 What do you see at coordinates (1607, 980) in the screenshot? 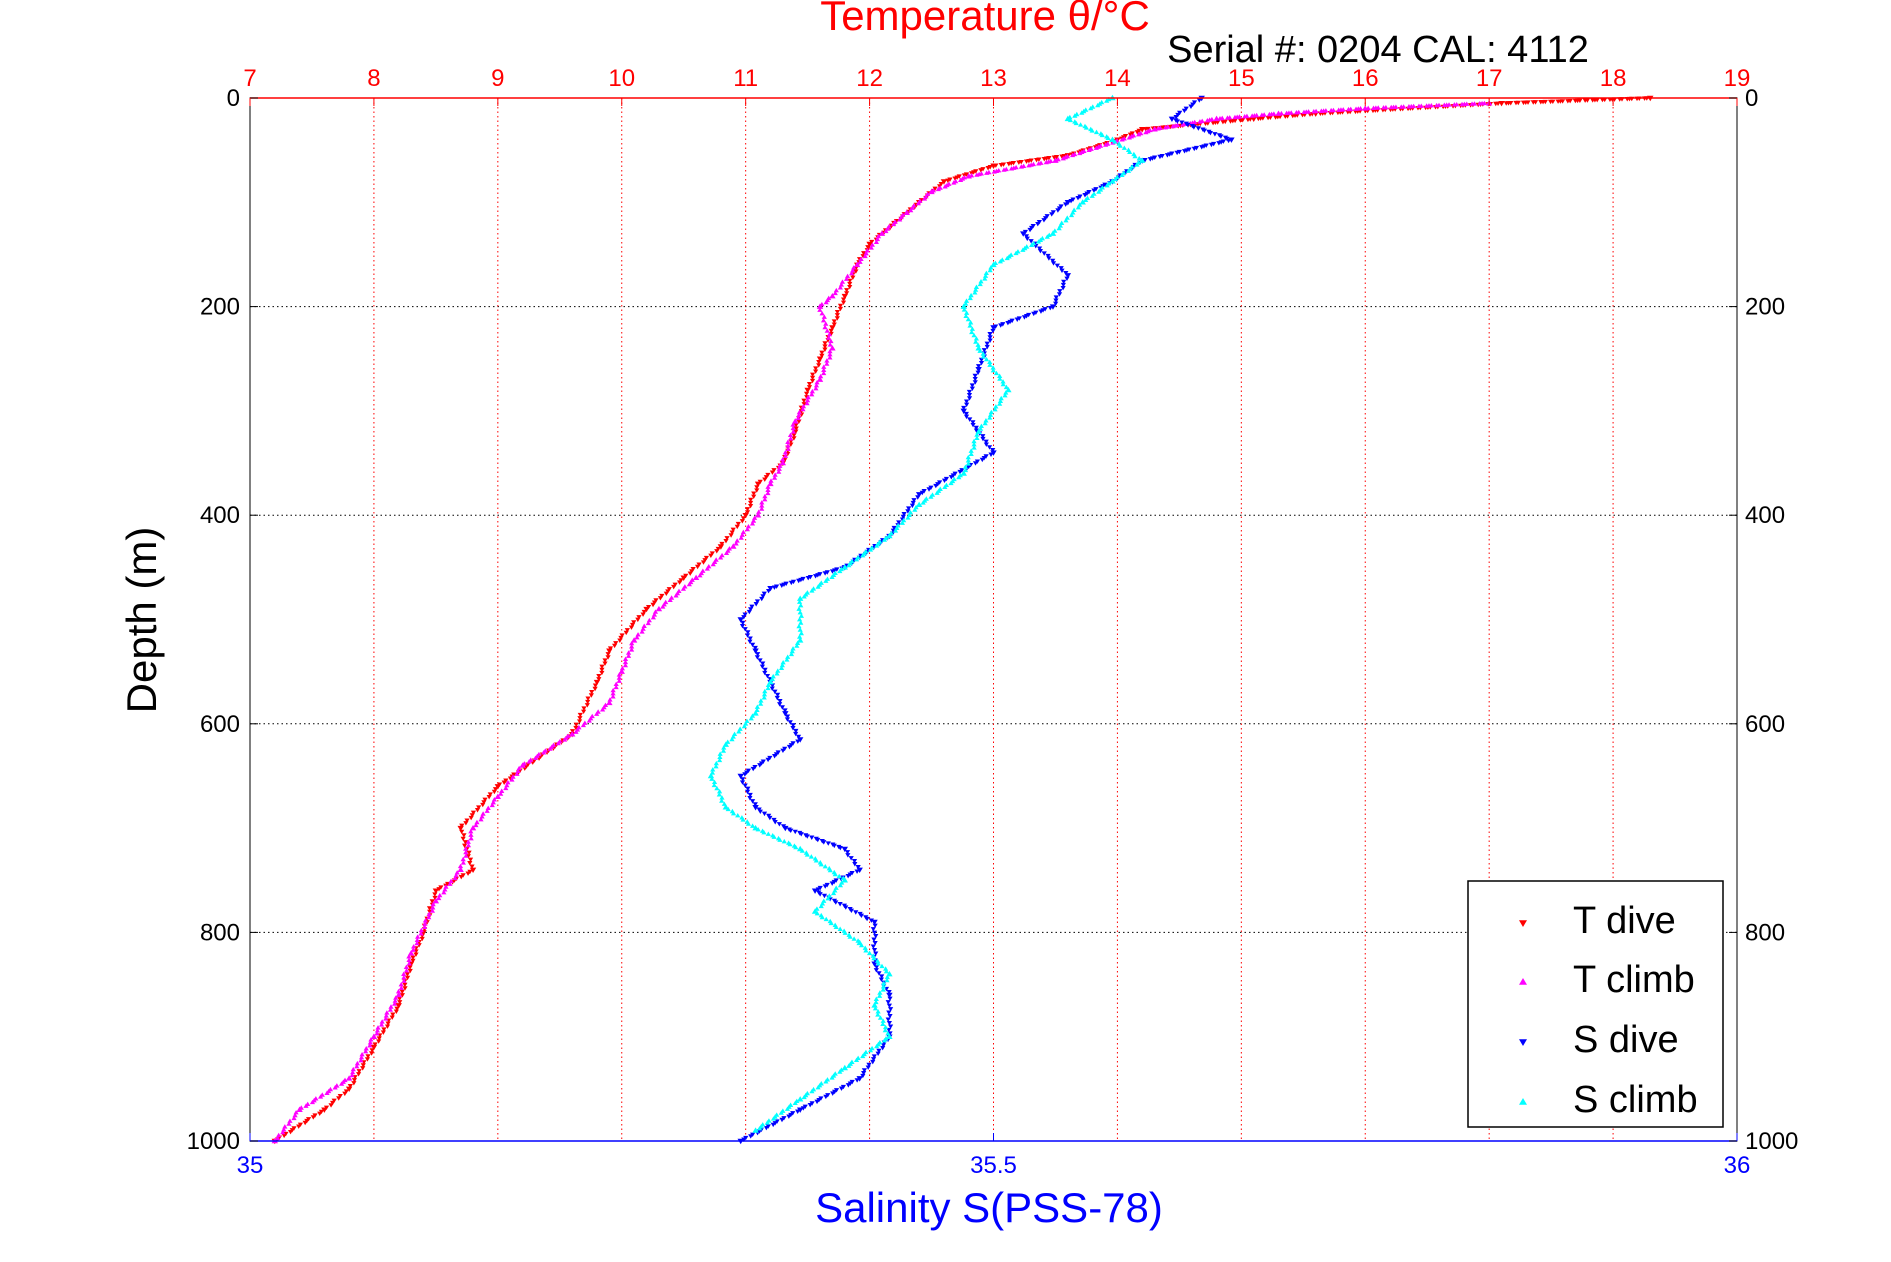
I see `legend-item-t-climb: T climb` at bounding box center [1607, 980].